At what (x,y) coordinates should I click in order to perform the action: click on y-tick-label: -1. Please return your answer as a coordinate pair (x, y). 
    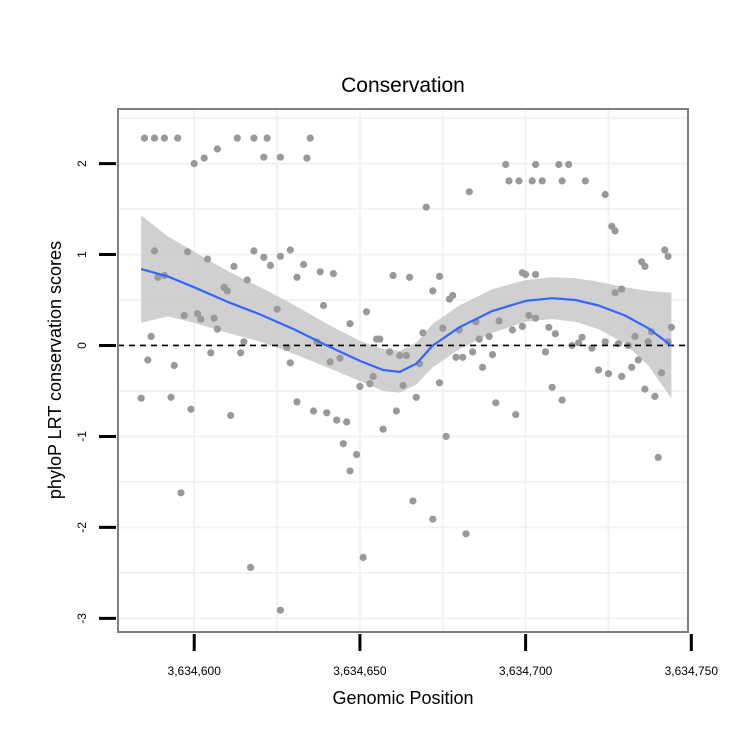
    Looking at the image, I should click on (82, 436).